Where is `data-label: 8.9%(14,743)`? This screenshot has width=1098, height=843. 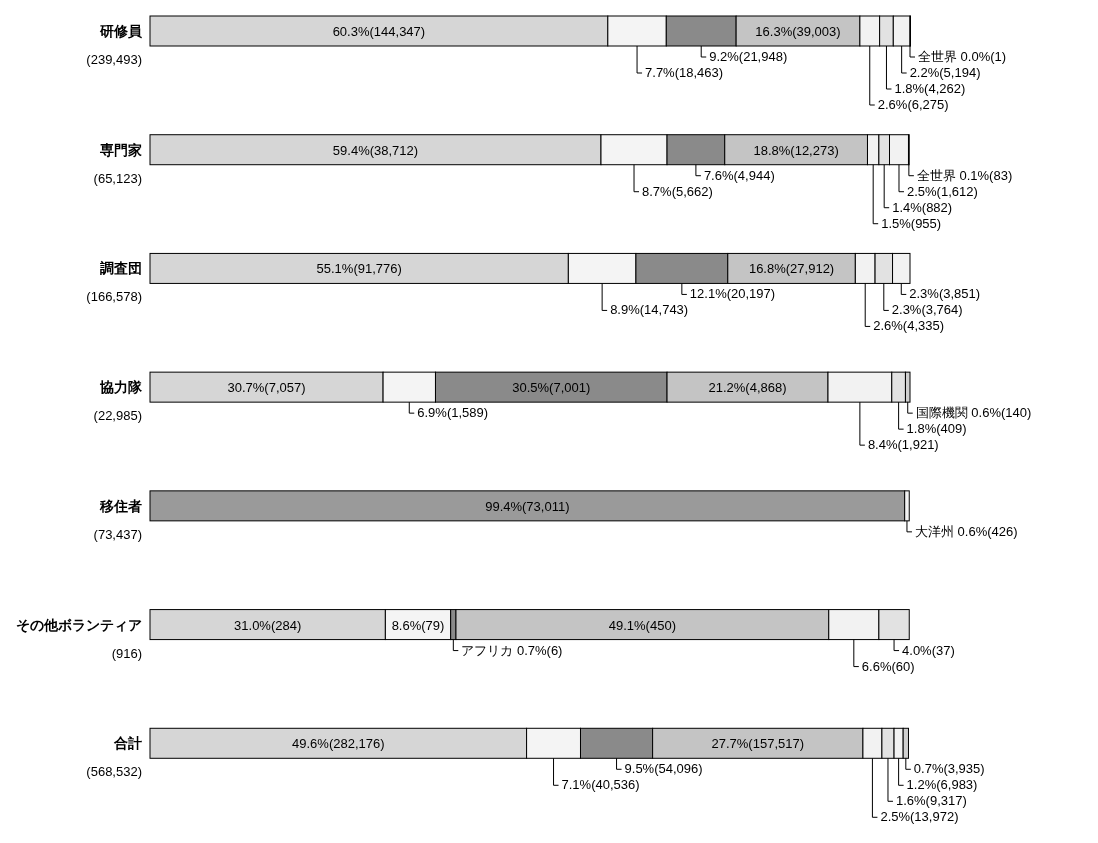
data-label: 8.9%(14,743) is located at coordinates (649, 310).